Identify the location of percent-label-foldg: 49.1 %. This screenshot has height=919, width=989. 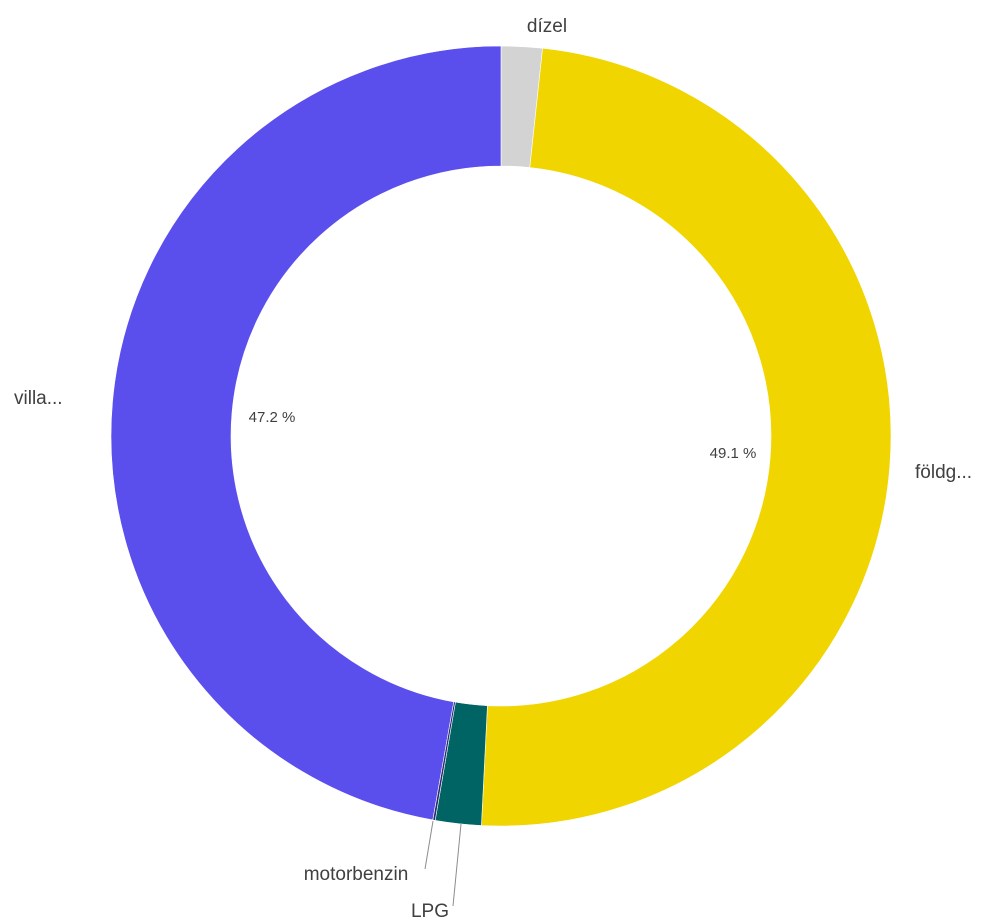
(733, 453).